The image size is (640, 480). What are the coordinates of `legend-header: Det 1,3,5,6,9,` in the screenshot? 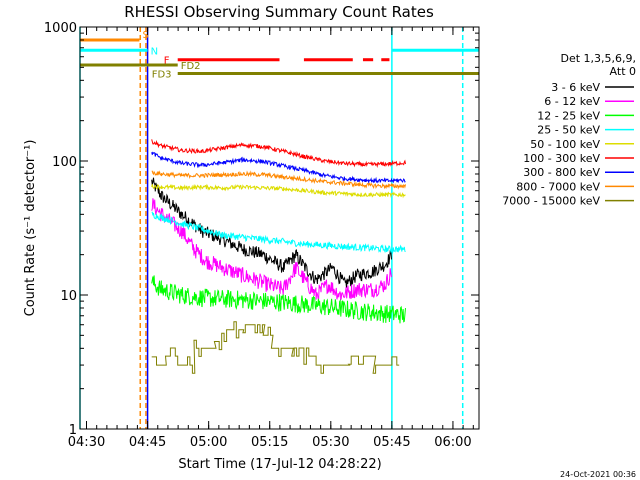 It's located at (598, 58).